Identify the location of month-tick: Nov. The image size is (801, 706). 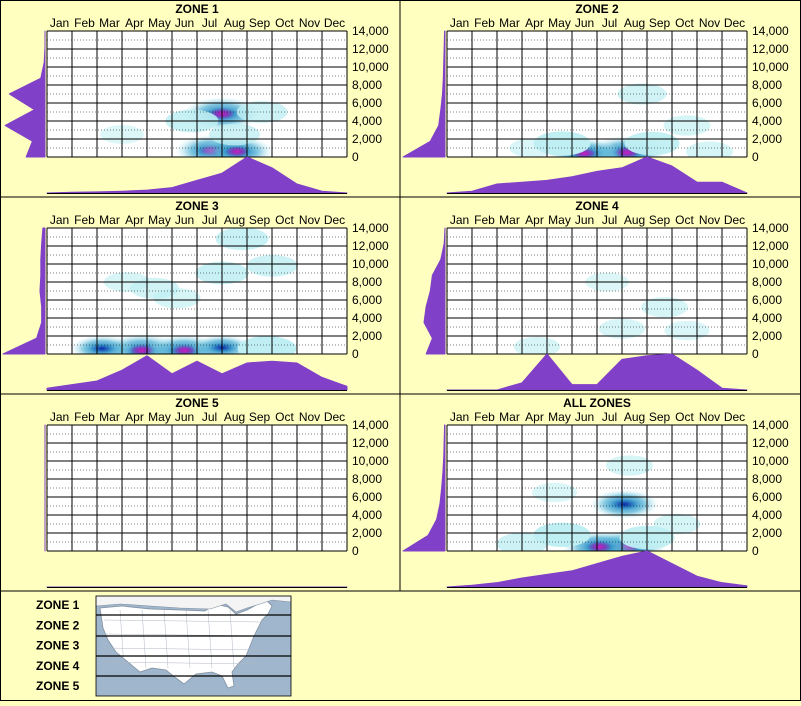
(309, 23).